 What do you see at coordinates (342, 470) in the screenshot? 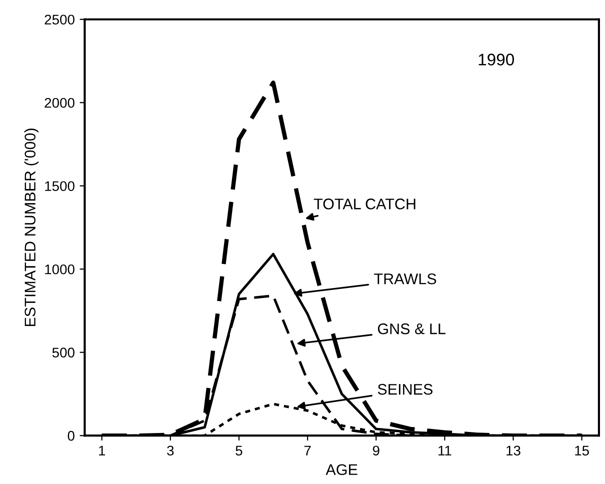
I see `x-axis-title: AGE` at bounding box center [342, 470].